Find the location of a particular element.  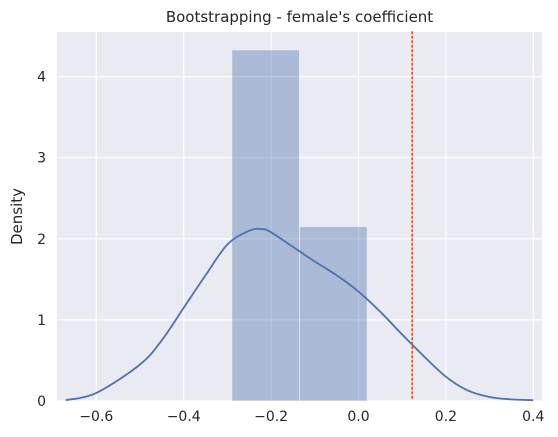

x-tick-label: −0.4 is located at coordinates (184, 417).